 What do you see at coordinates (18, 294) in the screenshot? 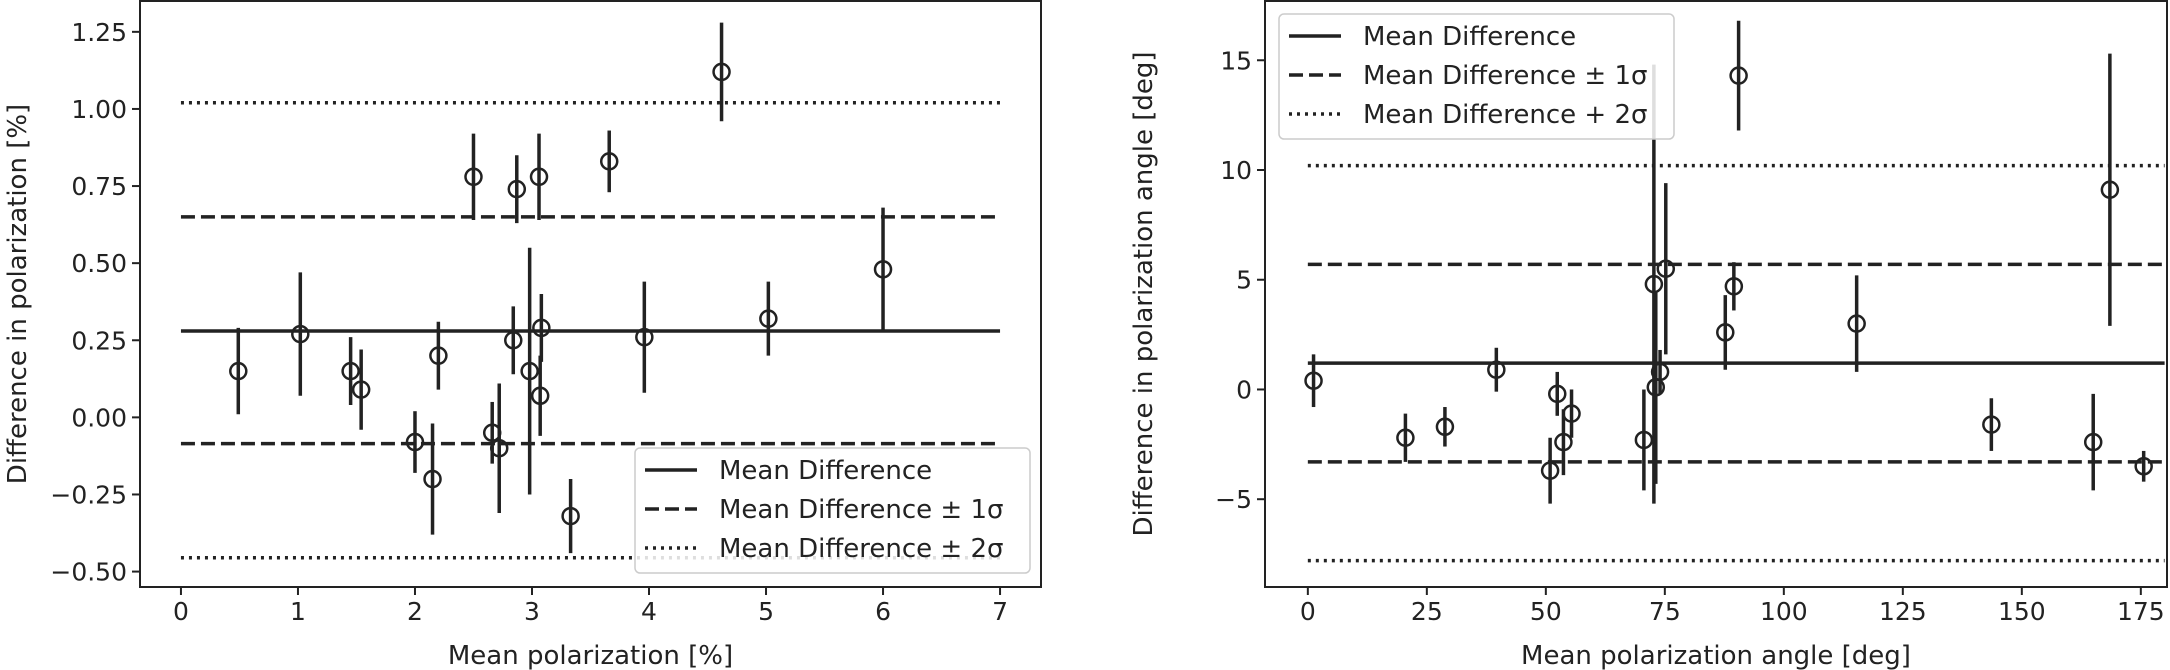
I see `y-axis-label: Difference in polarization [%]` at bounding box center [18, 294].